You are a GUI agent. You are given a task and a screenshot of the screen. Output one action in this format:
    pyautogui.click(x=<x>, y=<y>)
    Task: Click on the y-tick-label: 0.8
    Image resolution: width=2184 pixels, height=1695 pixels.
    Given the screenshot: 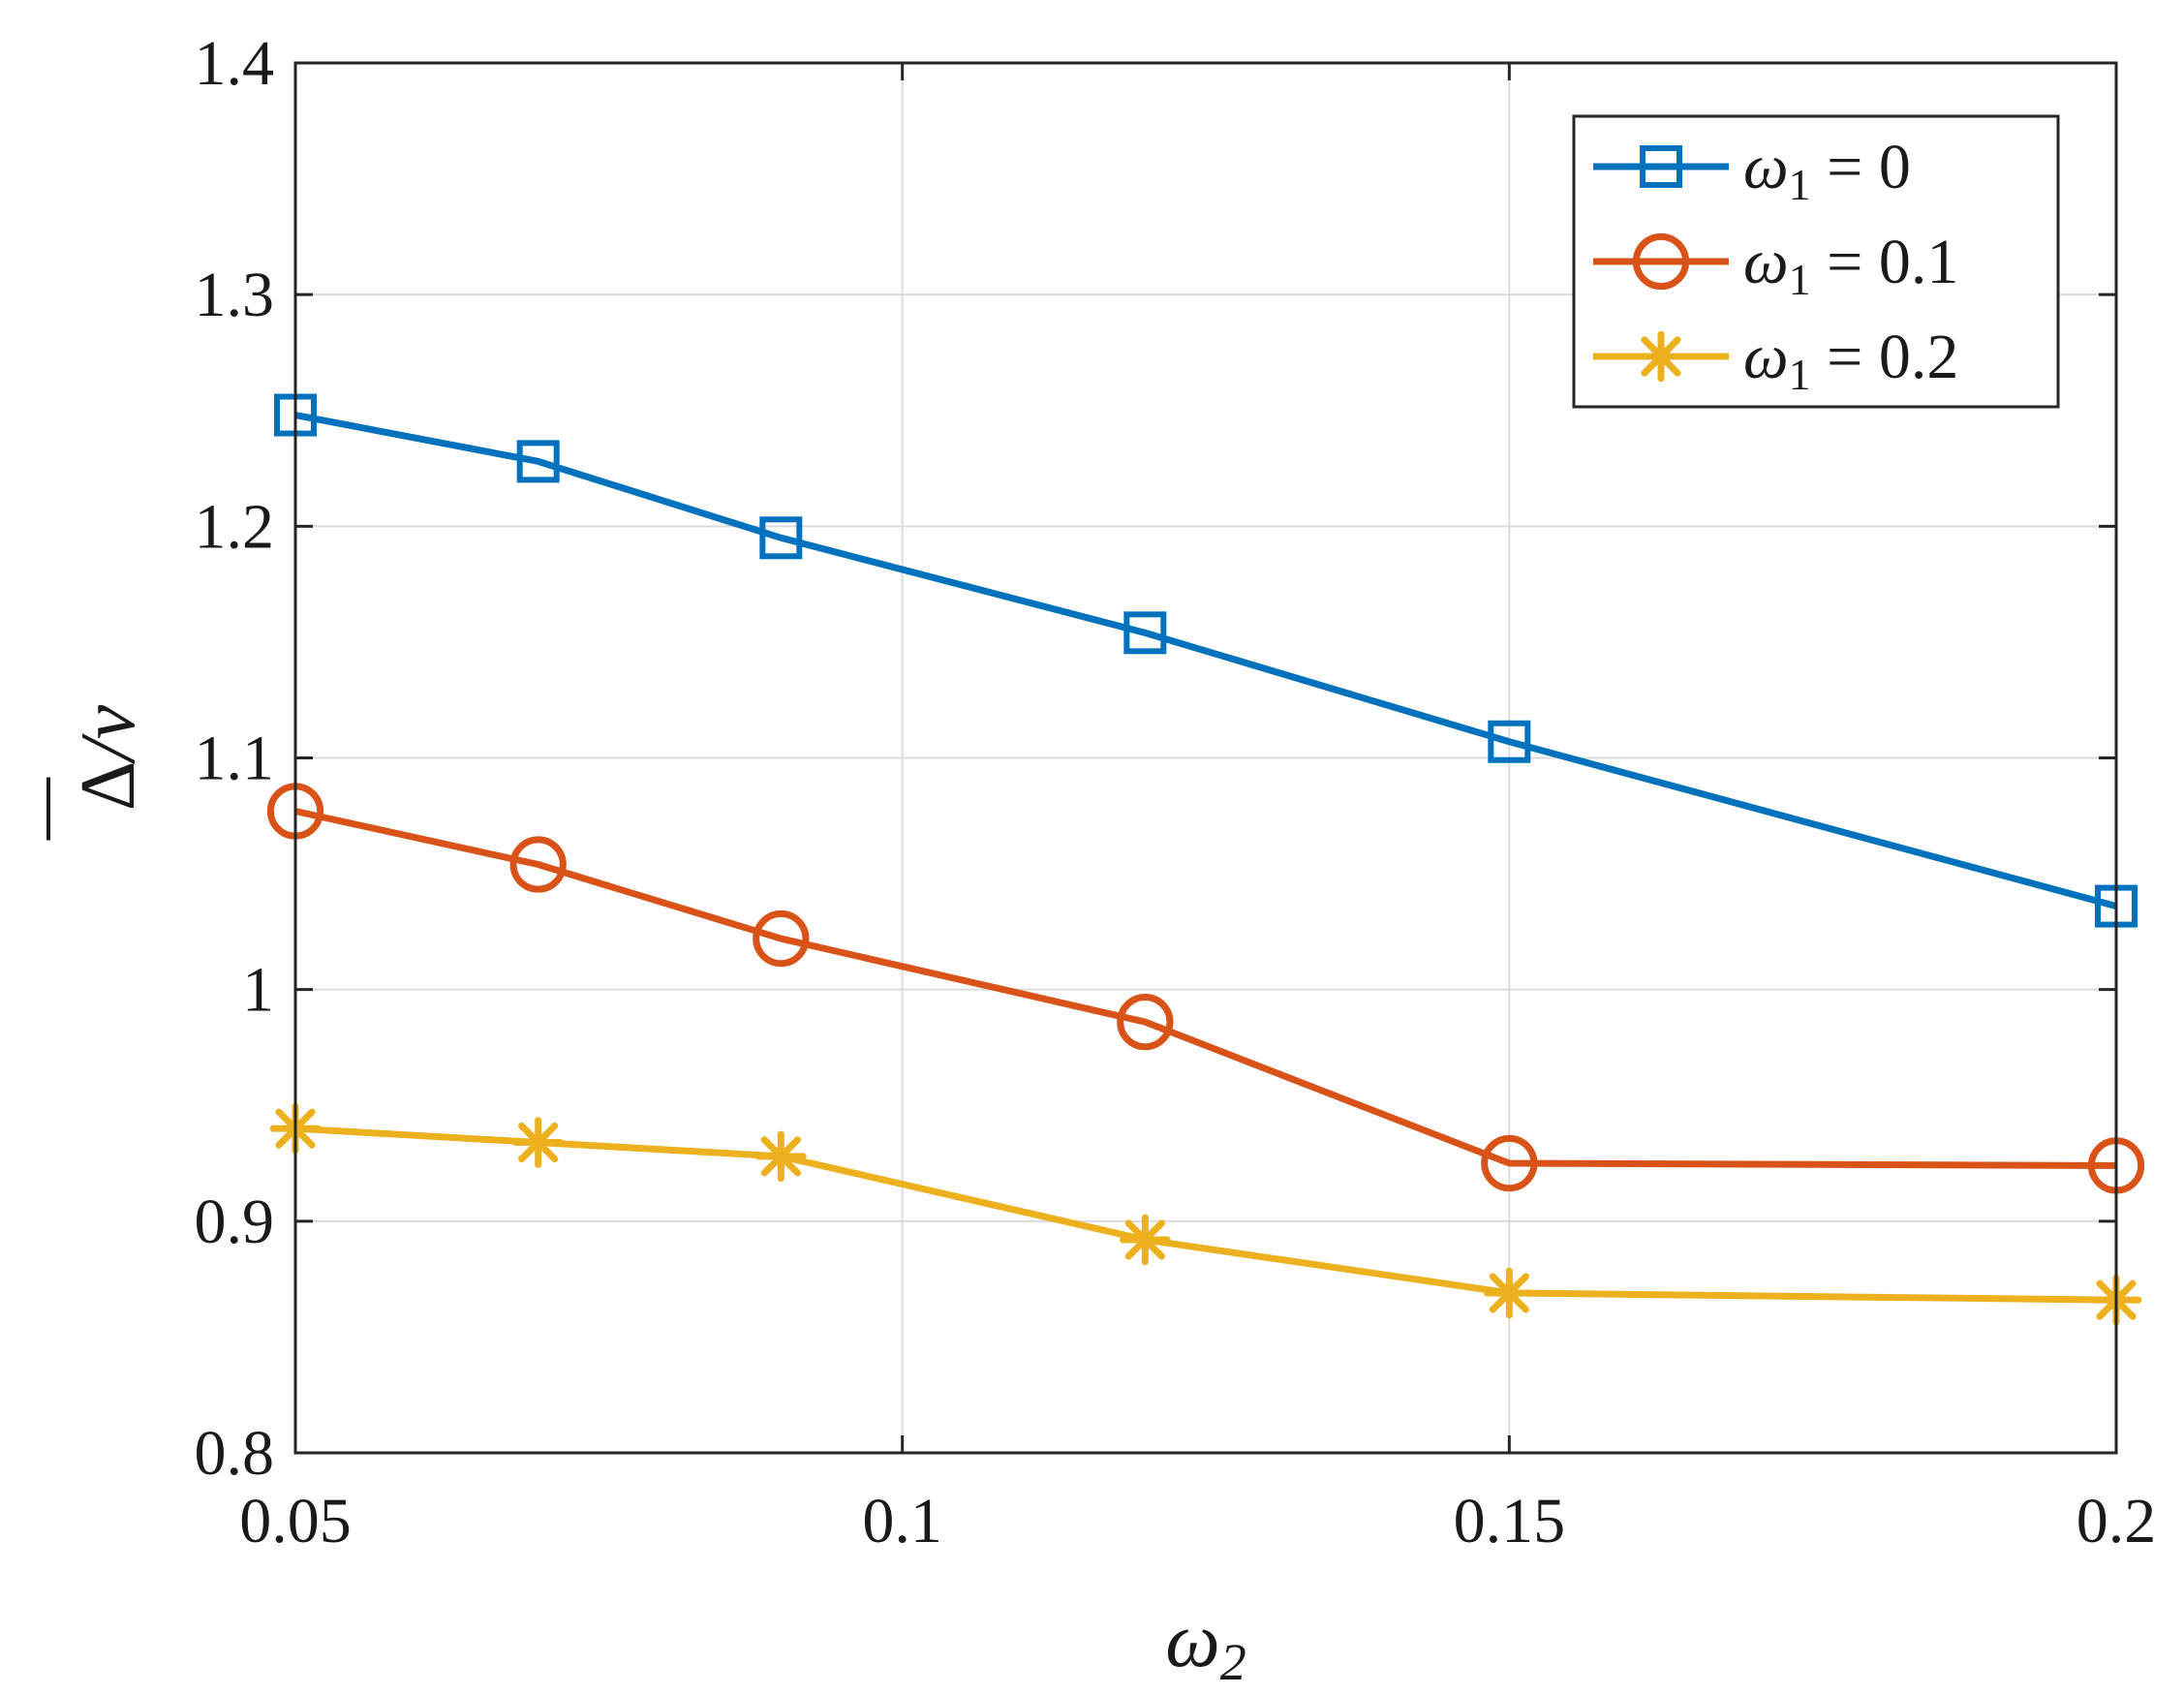 What is the action you would take?
    pyautogui.click(x=235, y=1453)
    